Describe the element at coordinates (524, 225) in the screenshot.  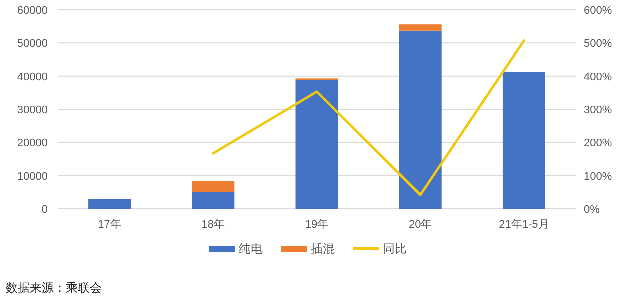
I see `x-tick-label: 21年1-5月` at that location.